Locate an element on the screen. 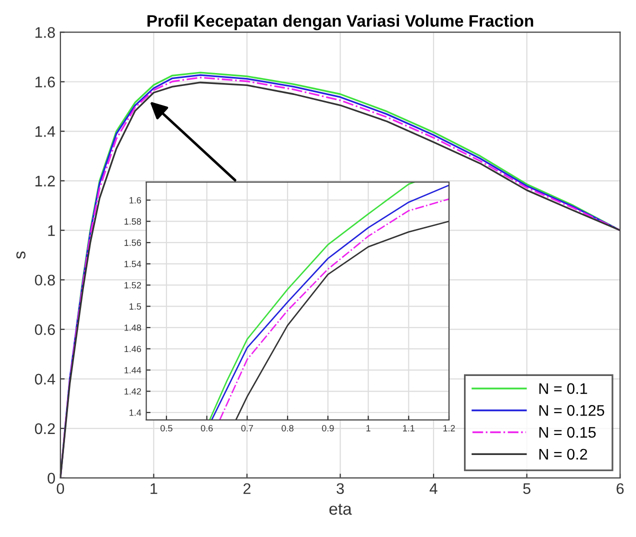 This screenshot has width=636, height=537. x-tick-label: 3 is located at coordinates (340, 488).